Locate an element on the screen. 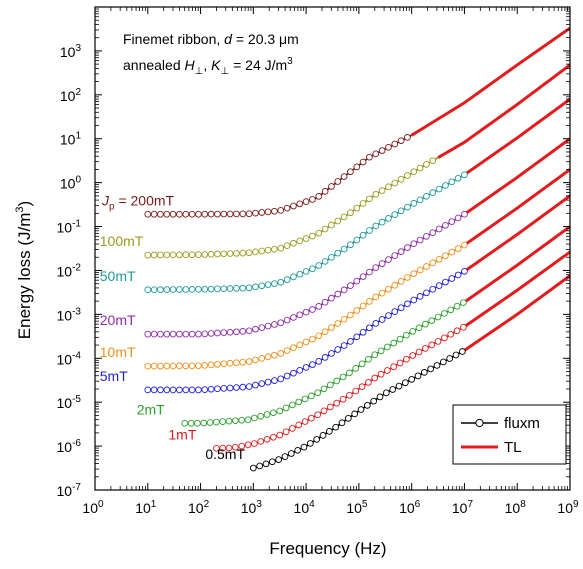 The image size is (583, 569). x-axis-label: Frequency (Hz) is located at coordinates (327, 548).